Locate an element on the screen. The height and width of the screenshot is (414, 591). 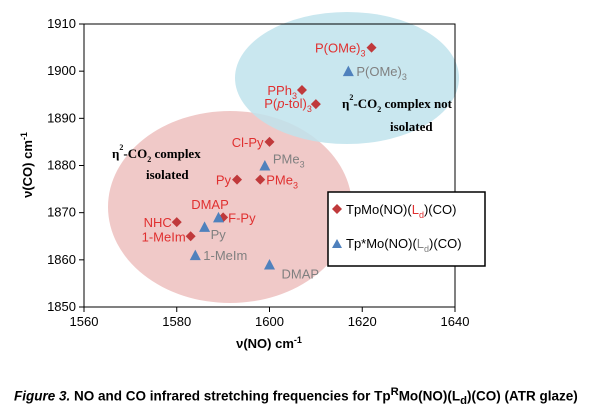
legend-box is located at coordinates (406, 229).